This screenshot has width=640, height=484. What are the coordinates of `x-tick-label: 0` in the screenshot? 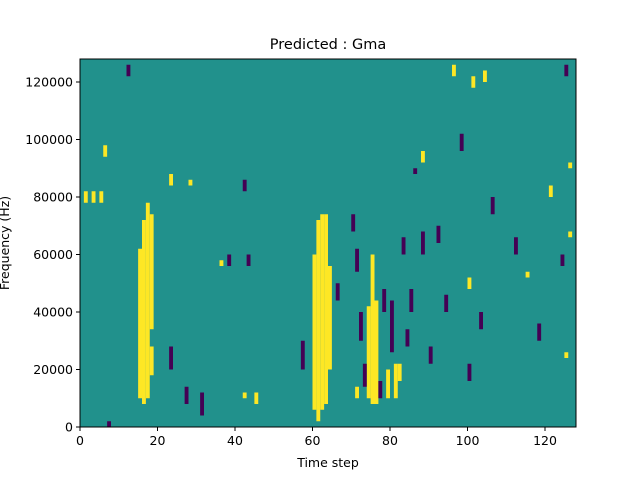 It's located at (80, 440).